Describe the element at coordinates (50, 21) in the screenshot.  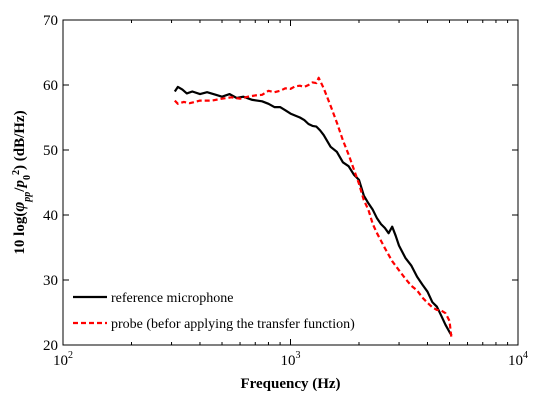
I see `y-tick-label: 70` at that location.